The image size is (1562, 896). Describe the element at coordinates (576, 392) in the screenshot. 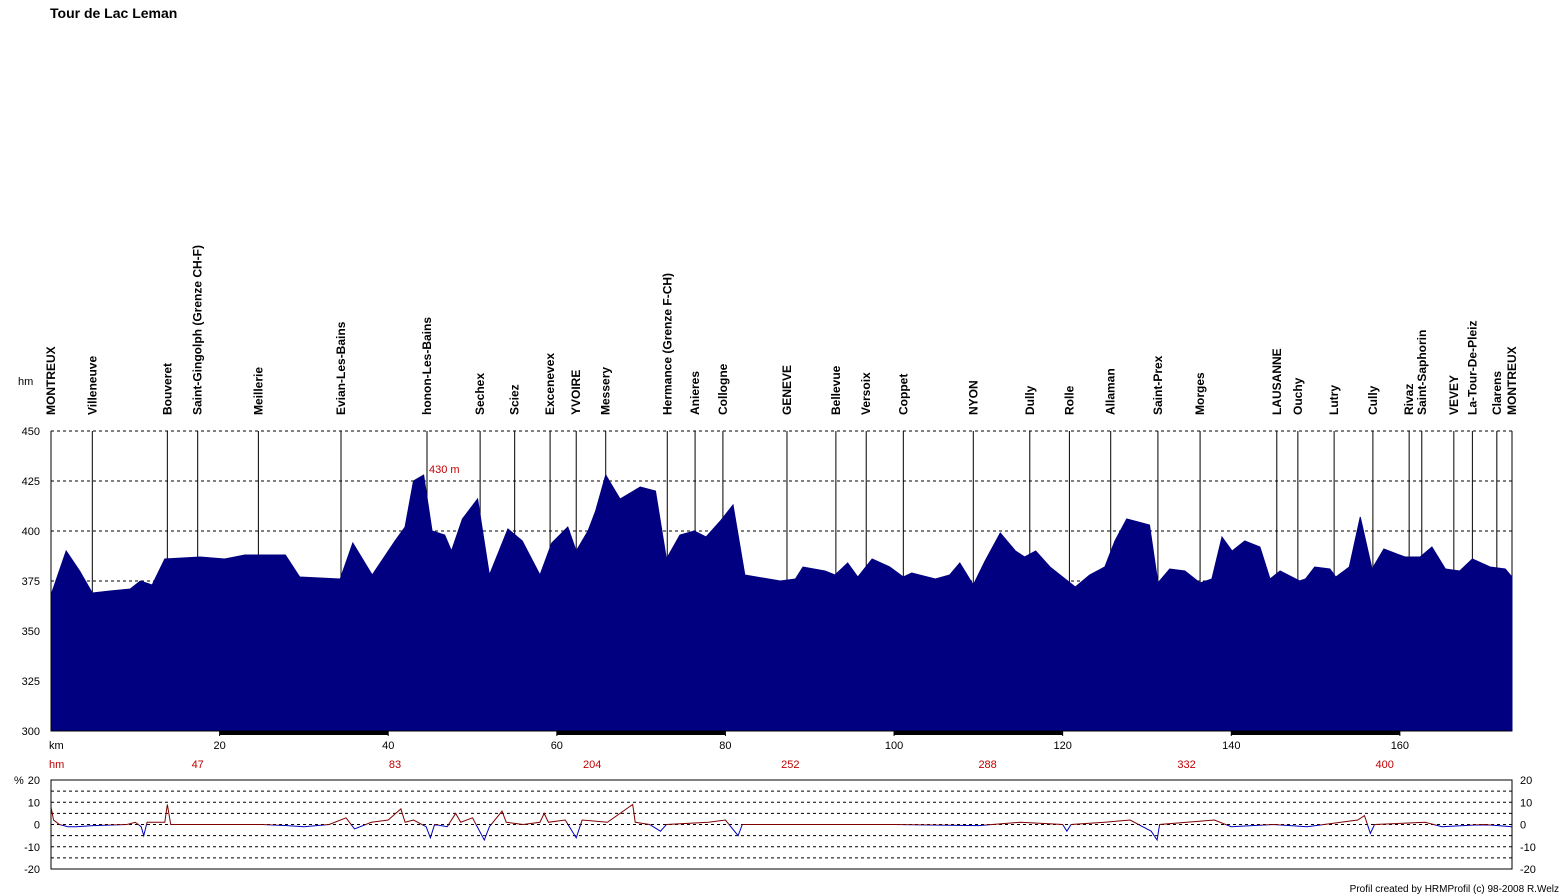

I see `town-label: YVOIRE` at that location.